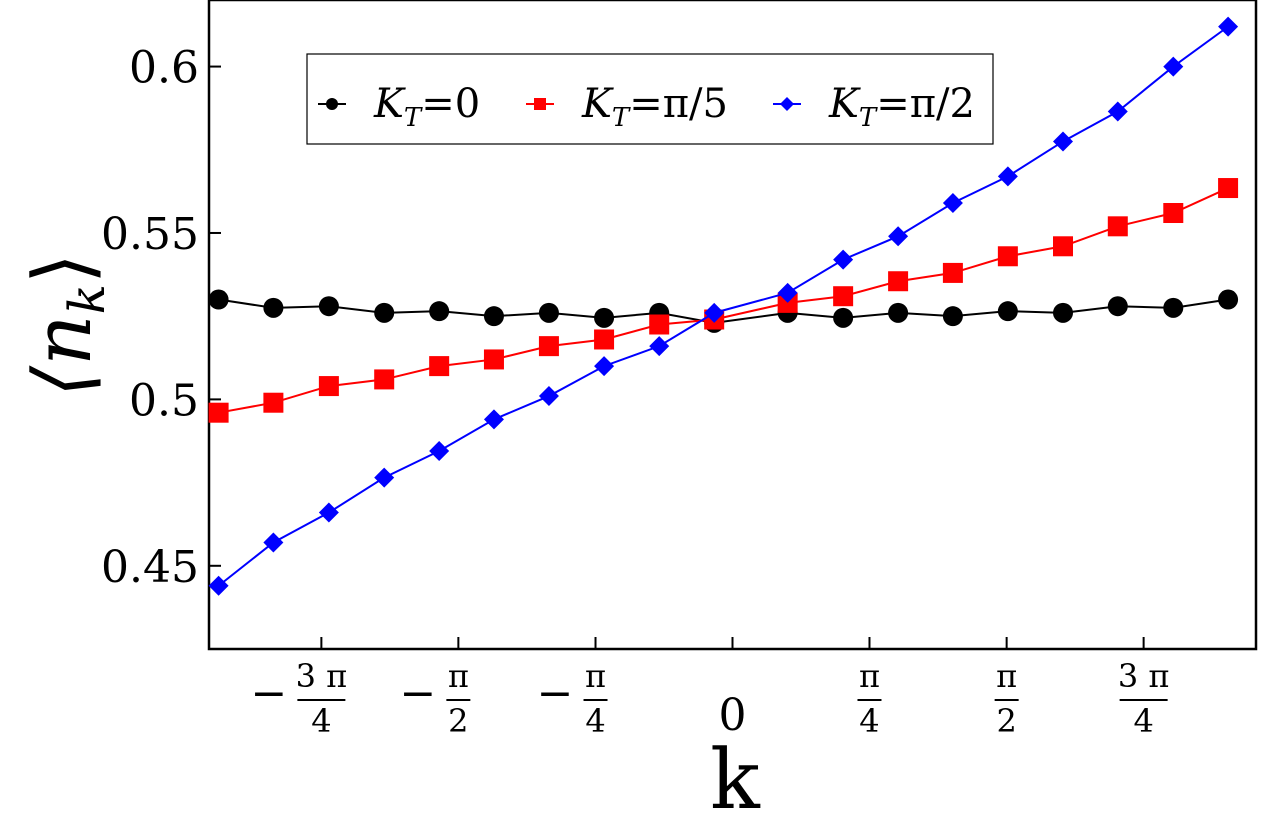 This screenshot has width=1261, height=831. I want to click on y-tick-label: 0.6, so click(164, 68).